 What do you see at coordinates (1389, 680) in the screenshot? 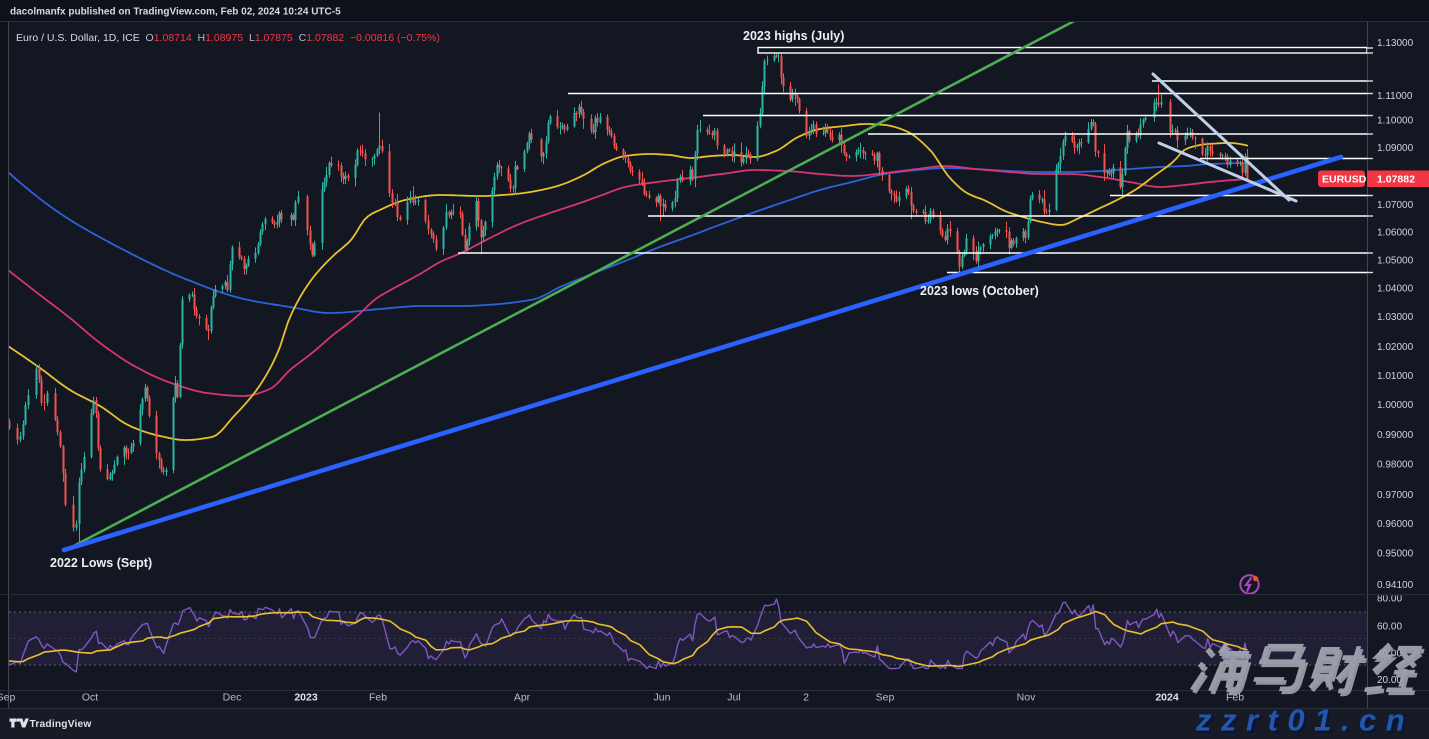
I see `svg-text: 20.00` at bounding box center [1389, 680].